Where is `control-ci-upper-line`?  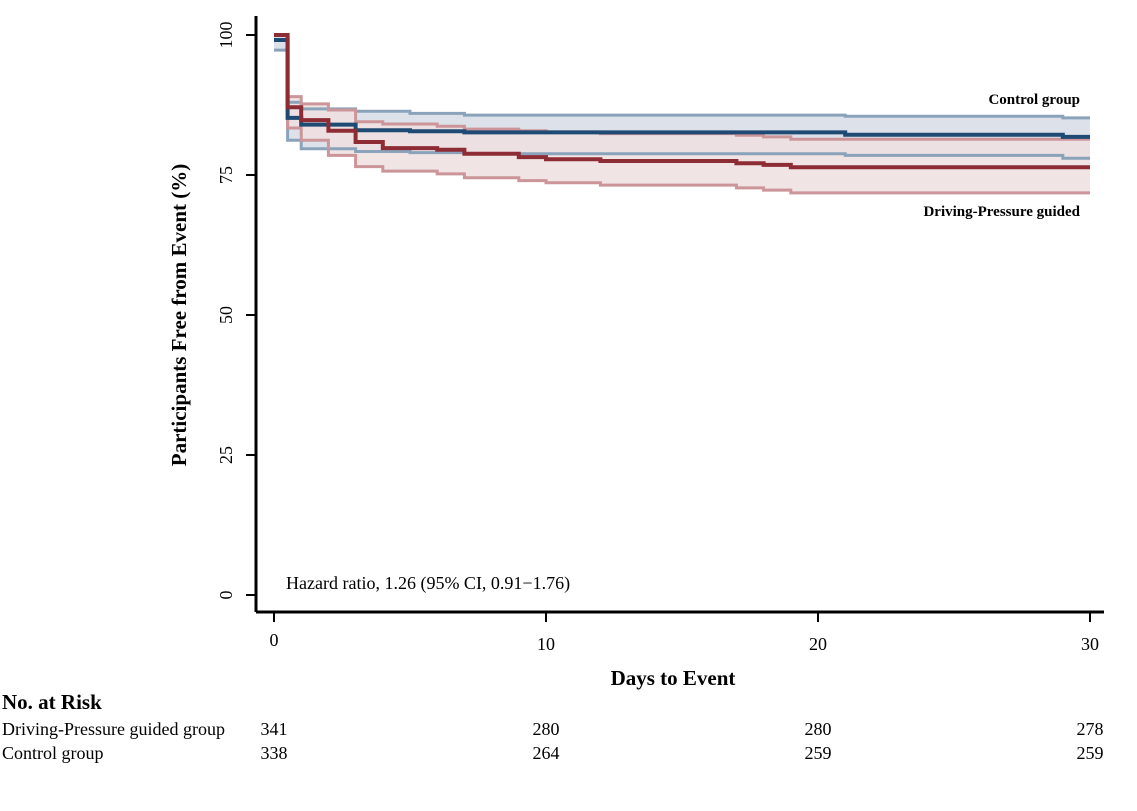
control-ci-upper-line is located at coordinates (682, 76).